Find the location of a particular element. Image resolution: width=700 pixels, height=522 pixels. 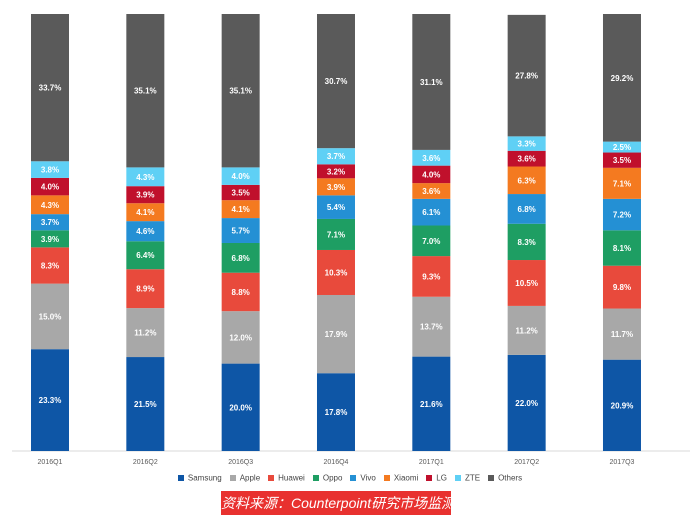

legend-label: LG is located at coordinates (441, 478).